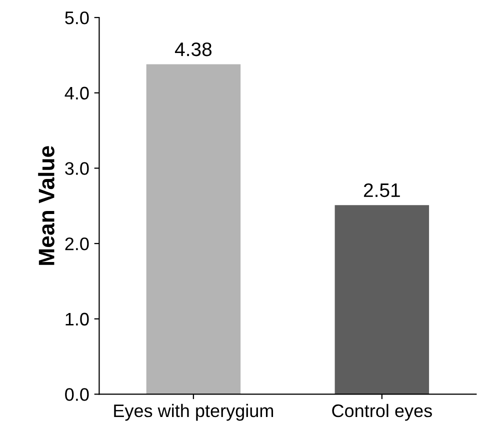 The height and width of the screenshot is (438, 496). What do you see at coordinates (382, 412) in the screenshot?
I see `x-tick-label: Control eyes` at bounding box center [382, 412].